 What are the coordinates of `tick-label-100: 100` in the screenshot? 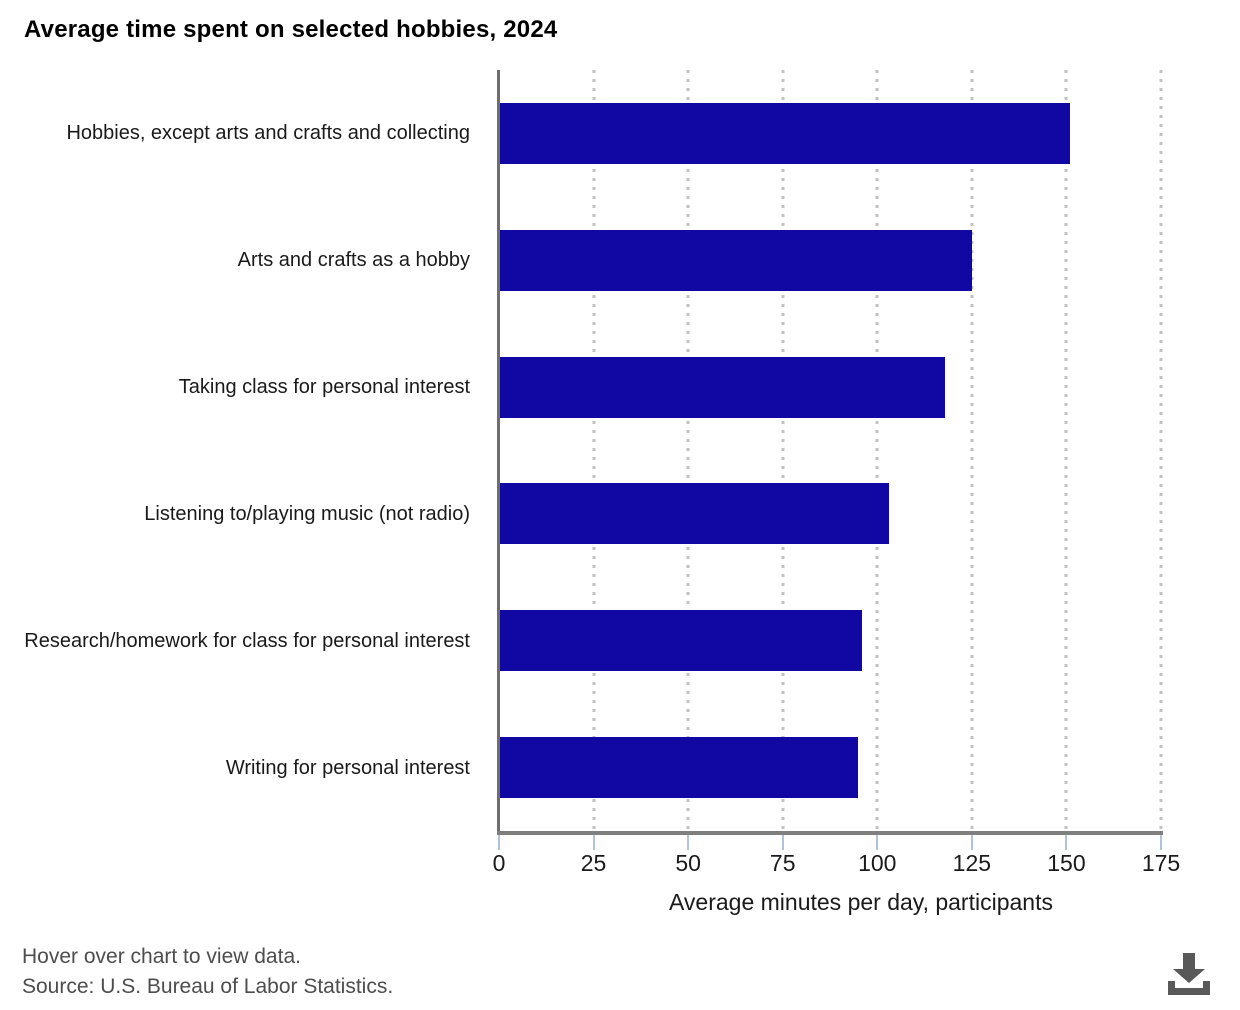 It's located at (877, 863).